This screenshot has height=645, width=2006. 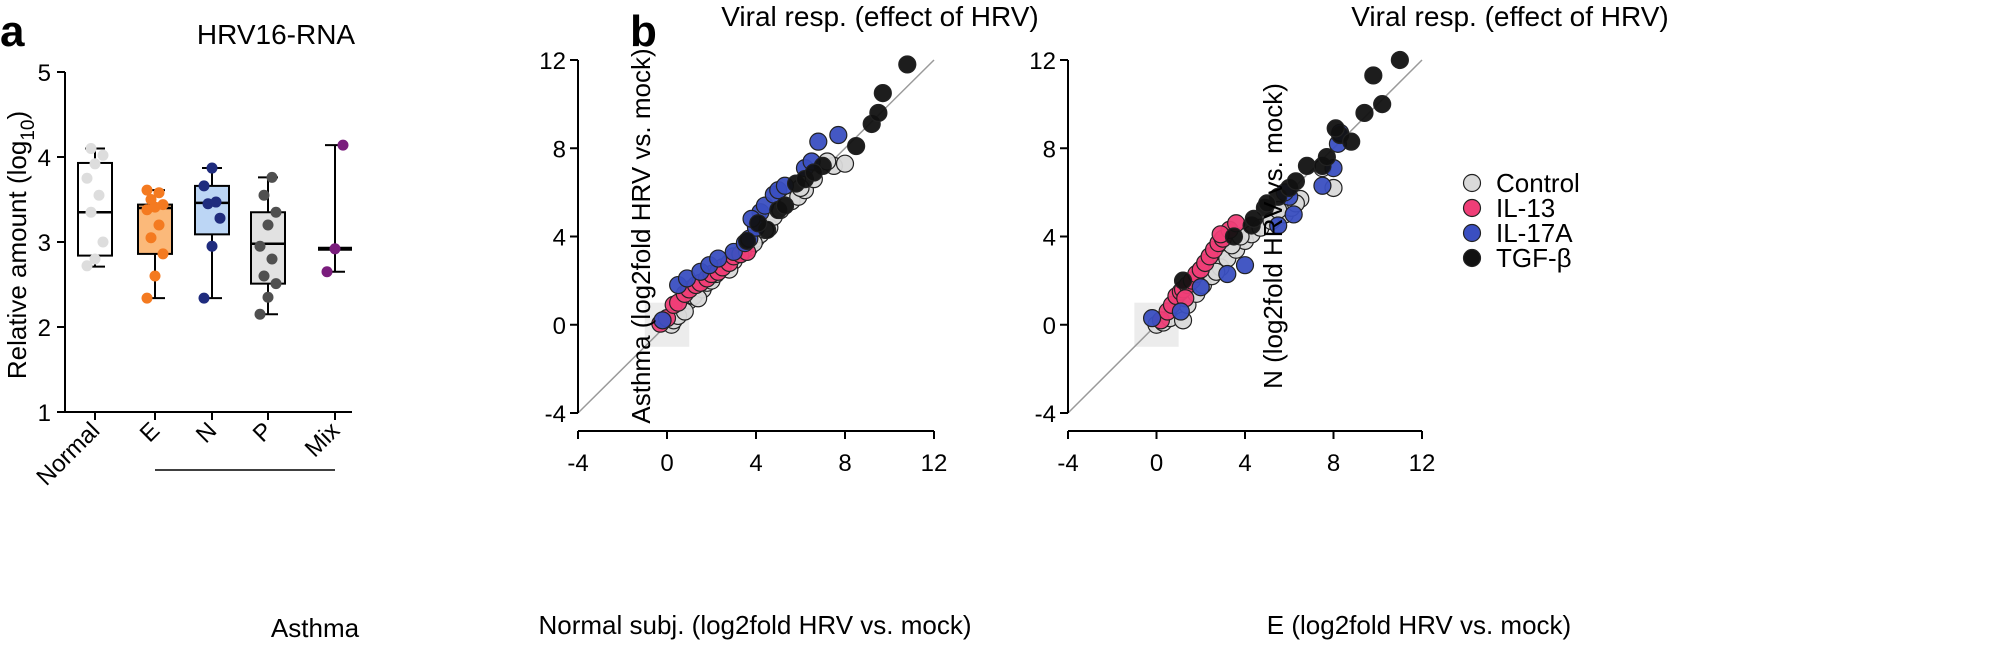 I want to click on scatter2-panel: -4 0 4 8 12 -4 0 4 8 12, so click(x=1232, y=262).